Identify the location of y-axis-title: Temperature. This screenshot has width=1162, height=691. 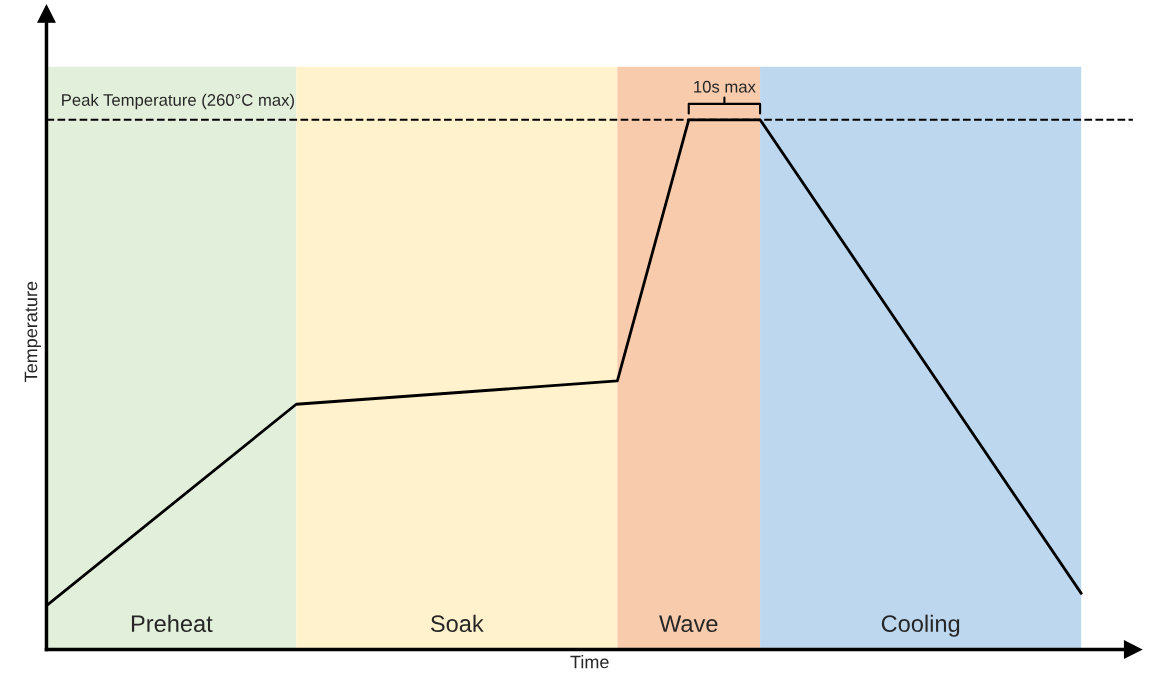
(32, 331).